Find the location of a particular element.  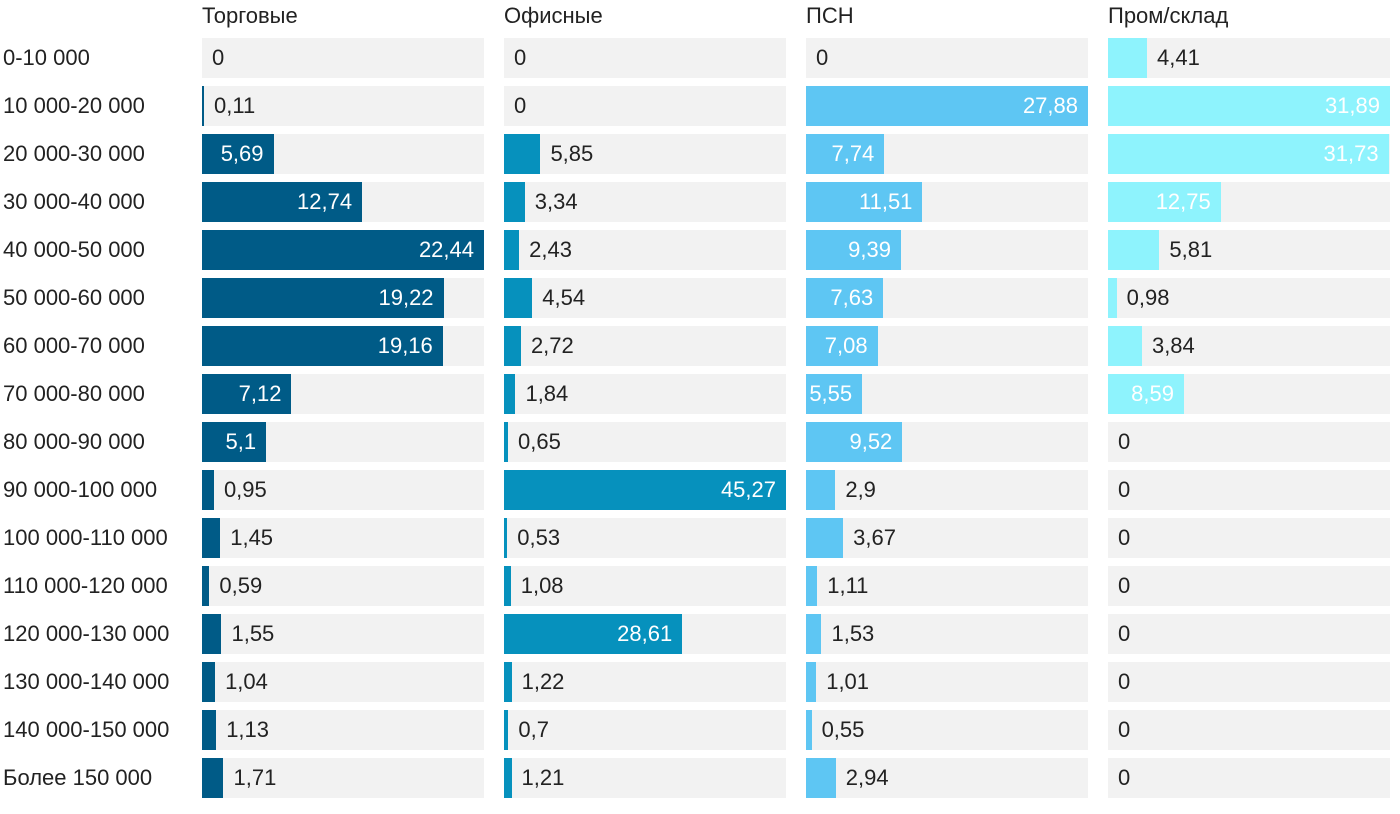

bar-value-label: 0,65 is located at coordinates (539, 441).